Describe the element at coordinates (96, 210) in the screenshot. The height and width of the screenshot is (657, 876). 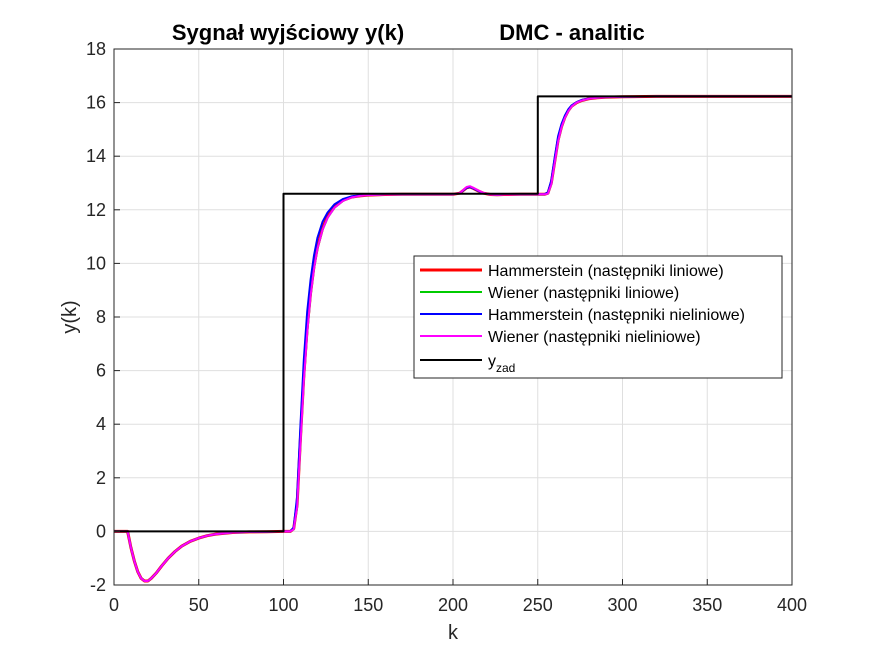
I see `y-tick-label: 12` at that location.